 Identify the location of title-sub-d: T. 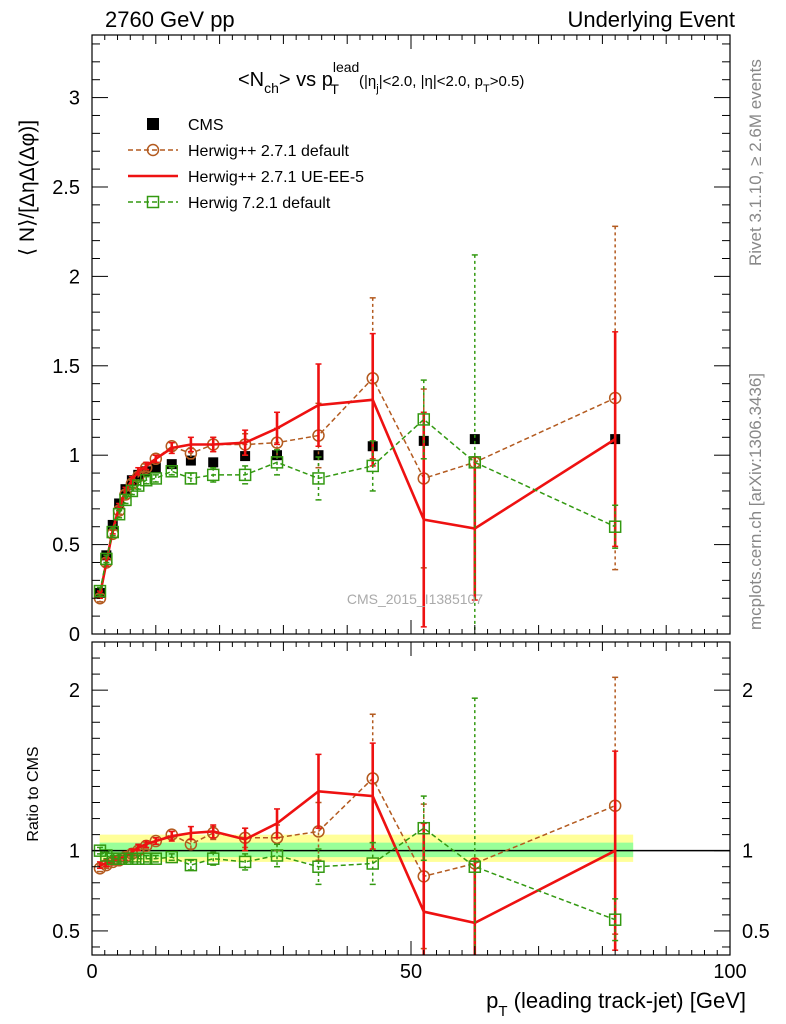
(486, 89).